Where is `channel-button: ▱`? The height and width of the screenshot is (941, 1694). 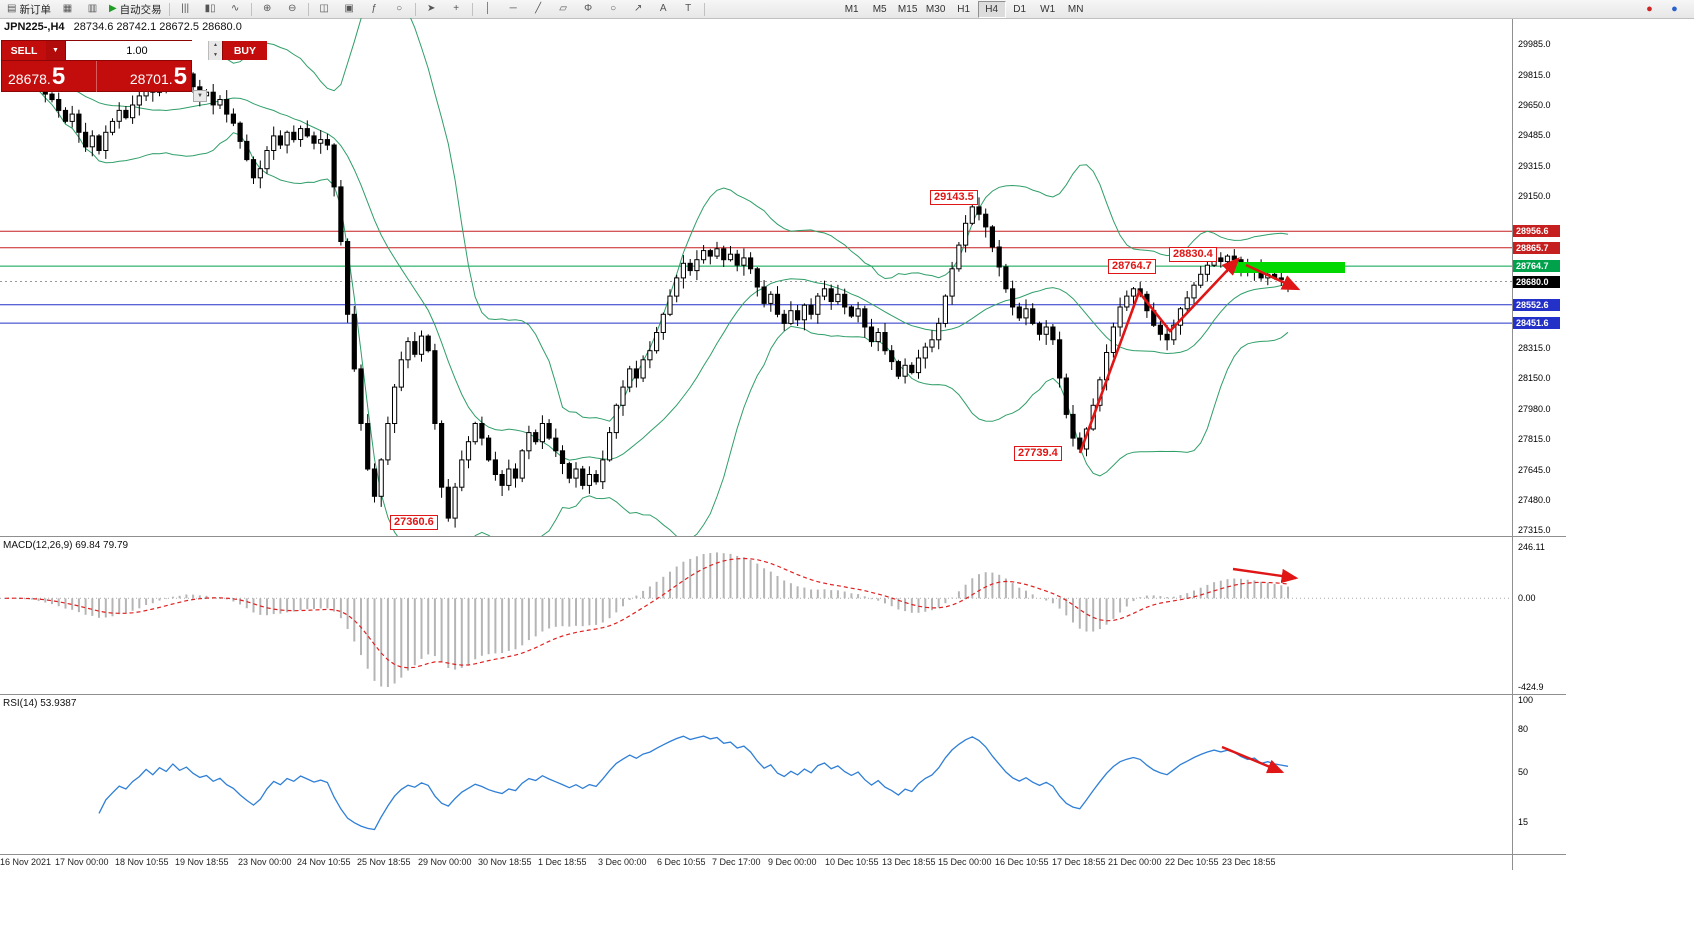 channel-button: ▱ is located at coordinates (563, 9).